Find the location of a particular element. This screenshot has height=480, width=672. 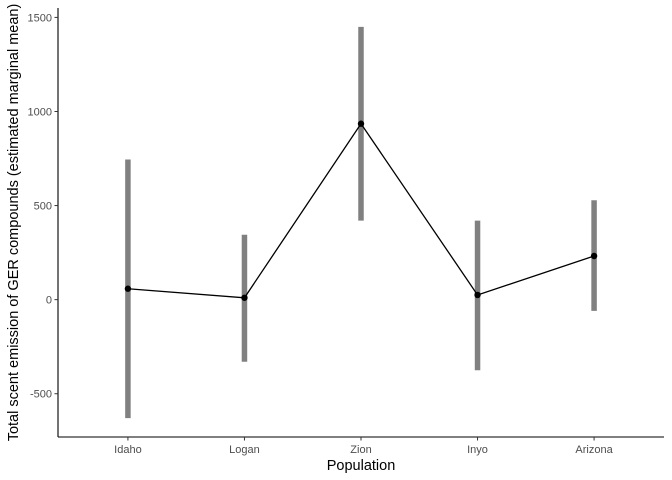

y-tick-label: 0 is located at coordinates (49, 301).